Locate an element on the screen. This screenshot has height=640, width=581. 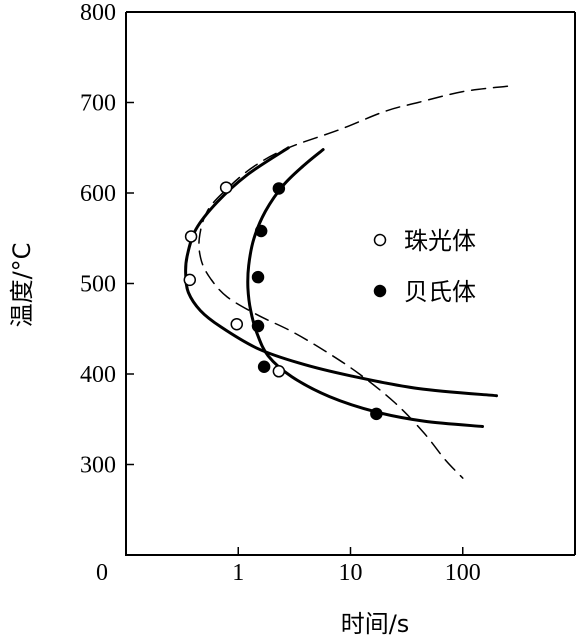
x-tick-label: 10 is located at coordinates (351, 573).